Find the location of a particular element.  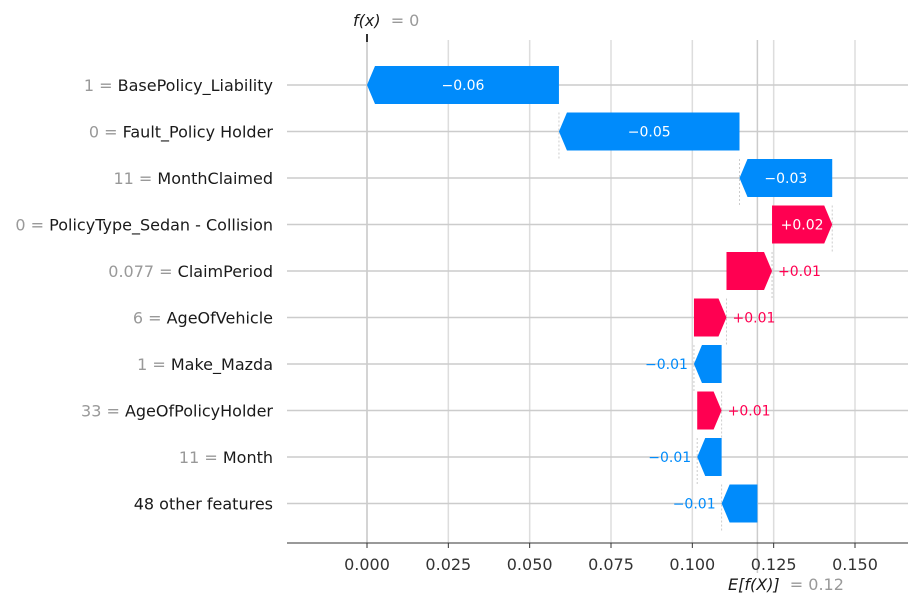

fx-annotation: f(x) = 0 is located at coordinates (386, 20).